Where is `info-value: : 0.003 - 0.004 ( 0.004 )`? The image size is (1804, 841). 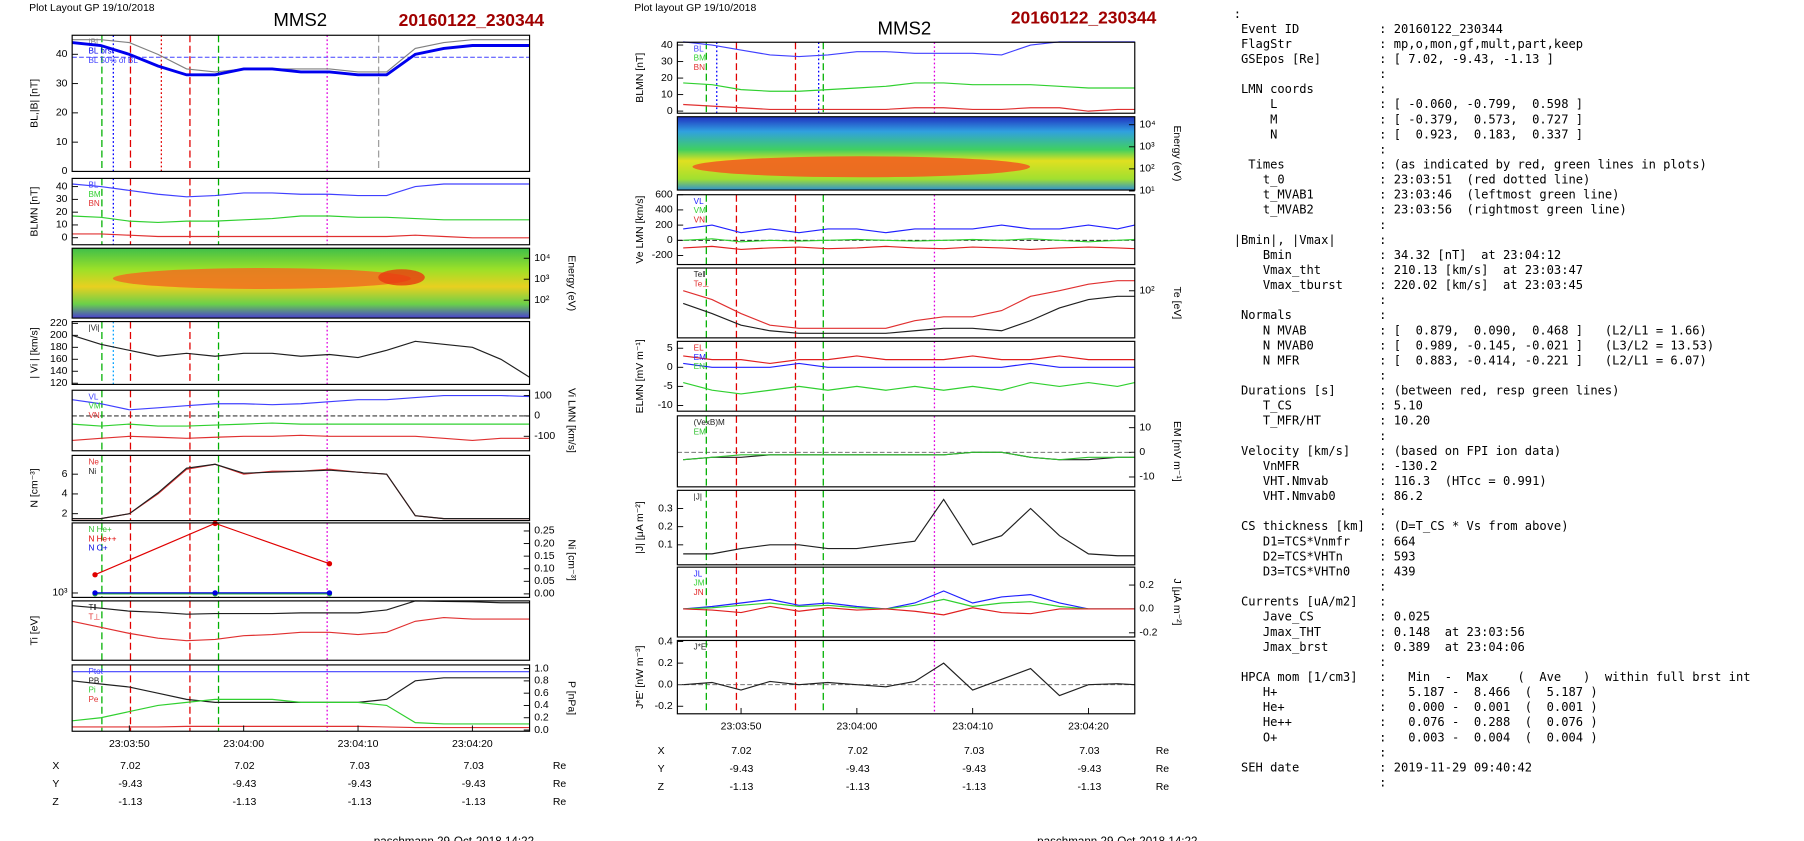 info-value: : 0.003 - 0.004 ( 0.004 ) is located at coordinates (1488, 737).